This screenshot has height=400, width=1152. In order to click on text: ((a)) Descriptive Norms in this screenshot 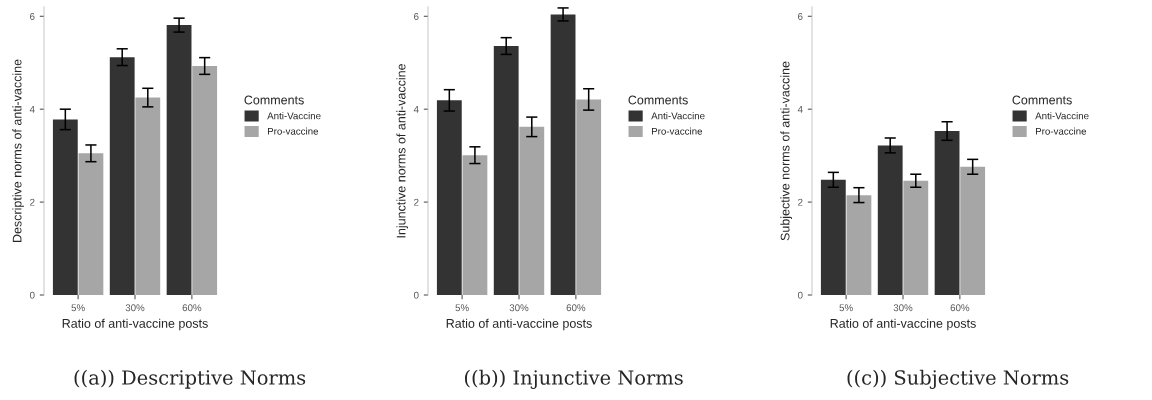, I will do `click(190, 379)`.